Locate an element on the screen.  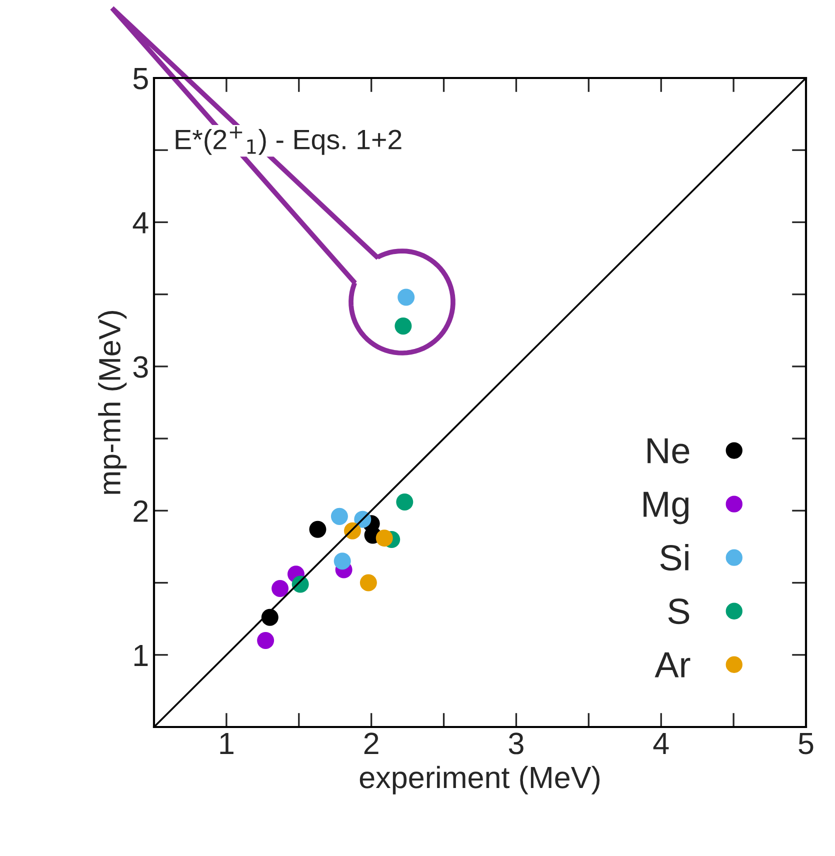
legend-label: S is located at coordinates (679, 611).